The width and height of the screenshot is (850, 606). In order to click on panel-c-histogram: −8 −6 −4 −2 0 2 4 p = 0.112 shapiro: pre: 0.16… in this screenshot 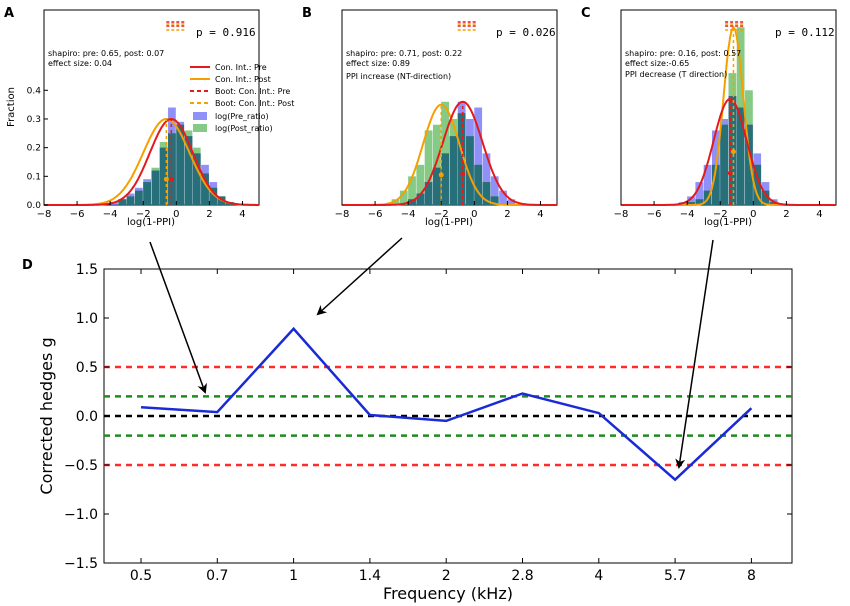, I will do `click(725, 118)`.